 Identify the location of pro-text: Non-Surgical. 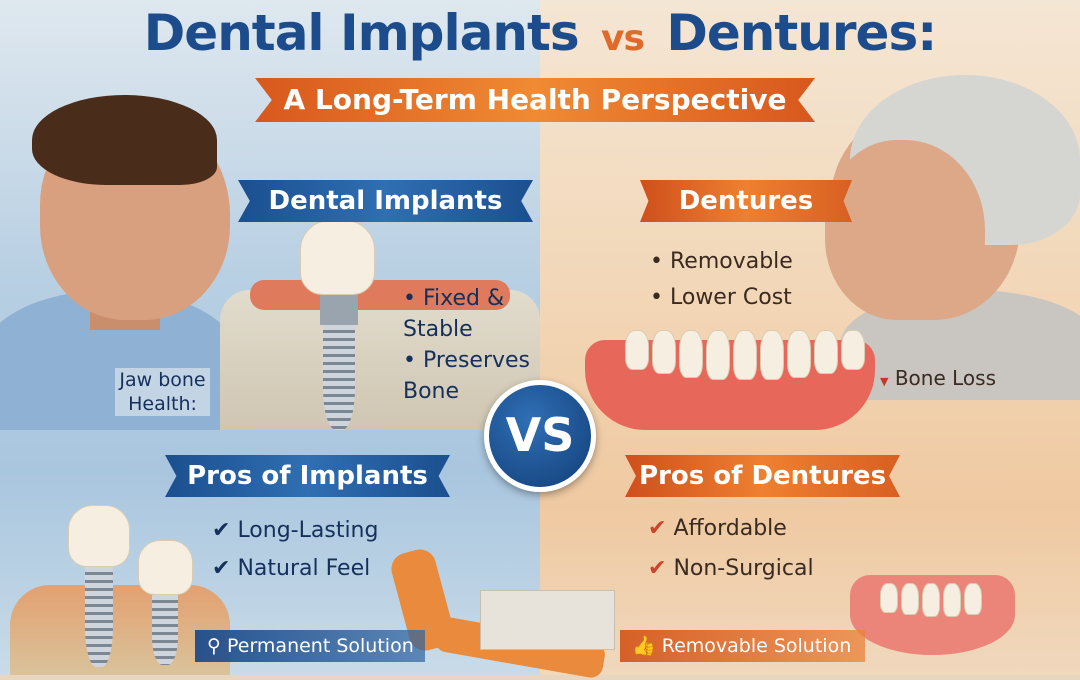
(743, 568).